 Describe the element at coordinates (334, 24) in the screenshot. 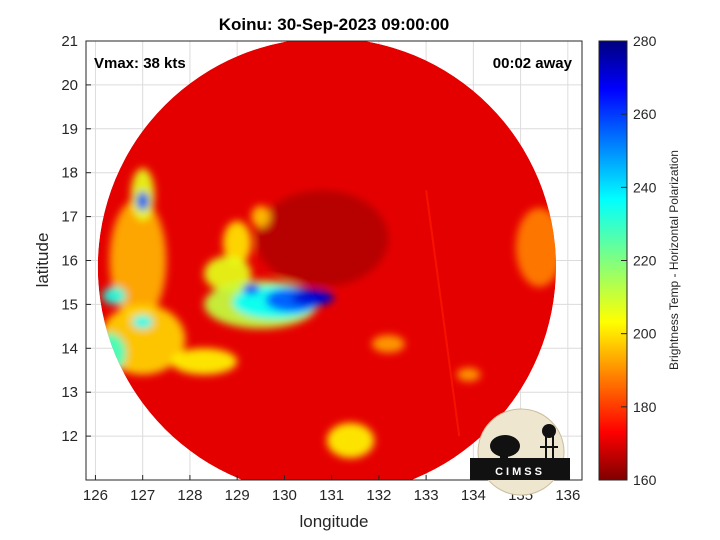

I see `chart-title: Koinu: 30-Sep-2023 09:00:00` at that location.